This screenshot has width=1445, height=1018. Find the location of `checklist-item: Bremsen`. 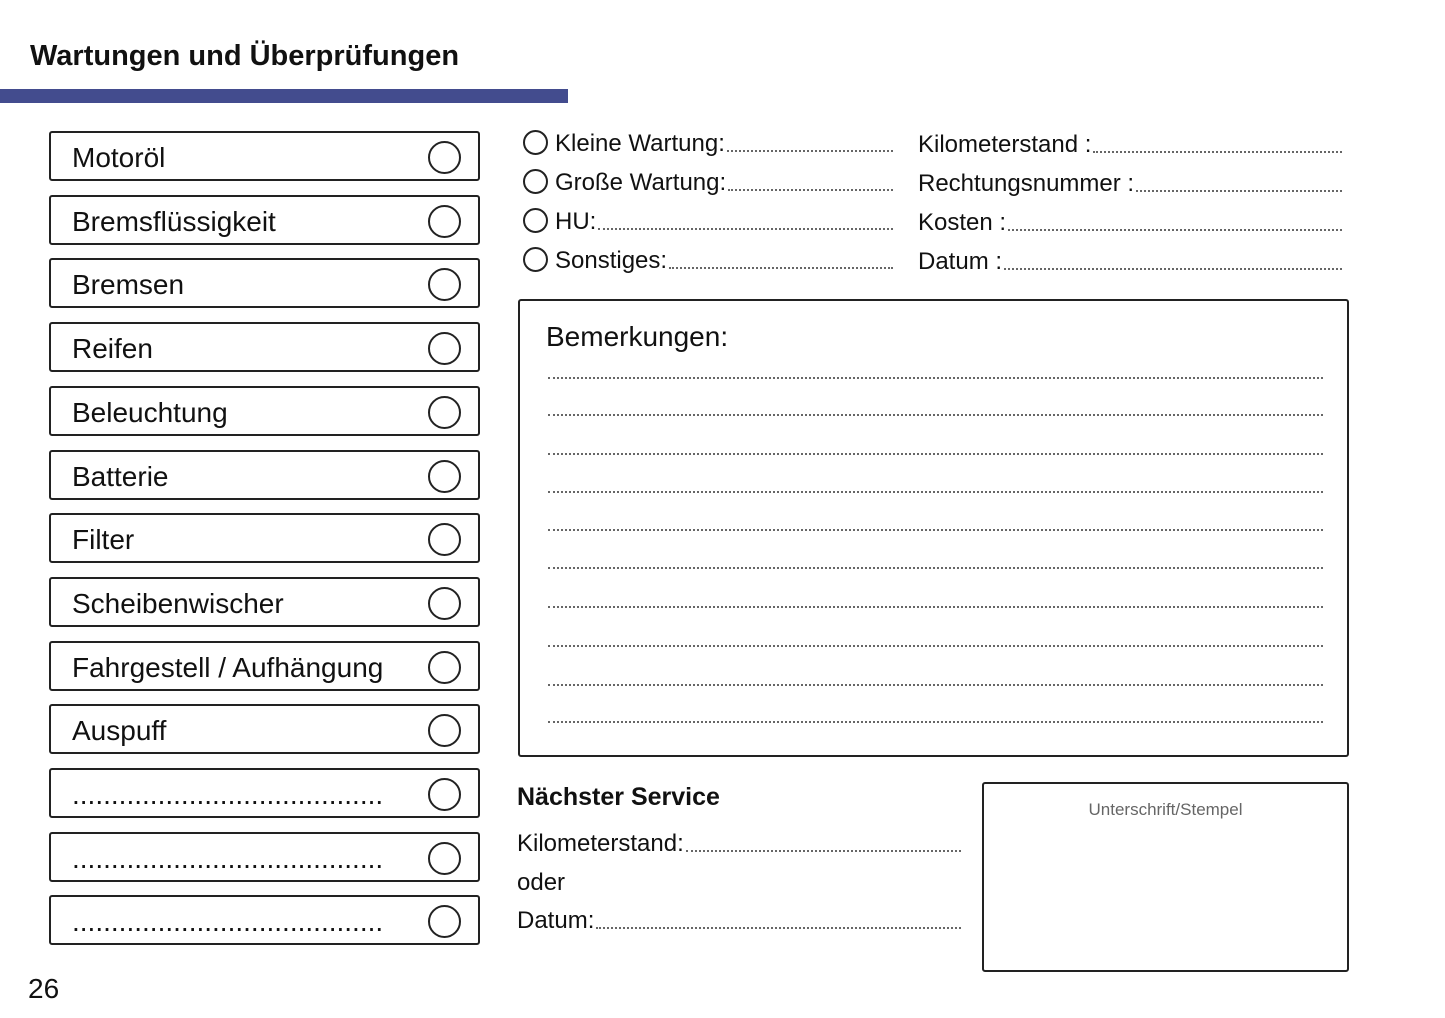

checklist-item: Bremsen is located at coordinates (264, 283).